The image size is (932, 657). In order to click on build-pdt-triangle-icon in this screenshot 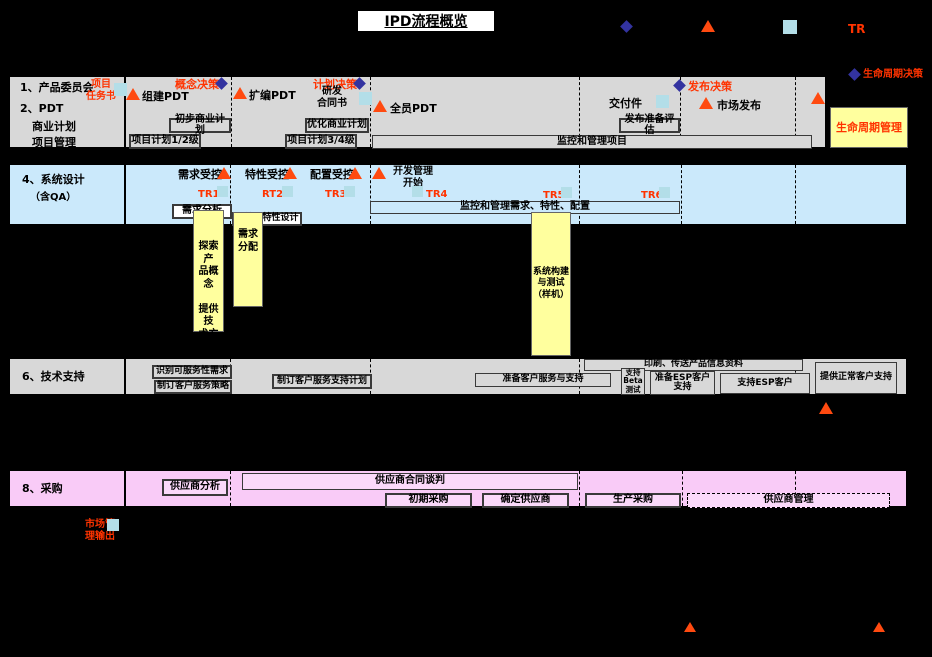, I will do `click(133, 94)`.